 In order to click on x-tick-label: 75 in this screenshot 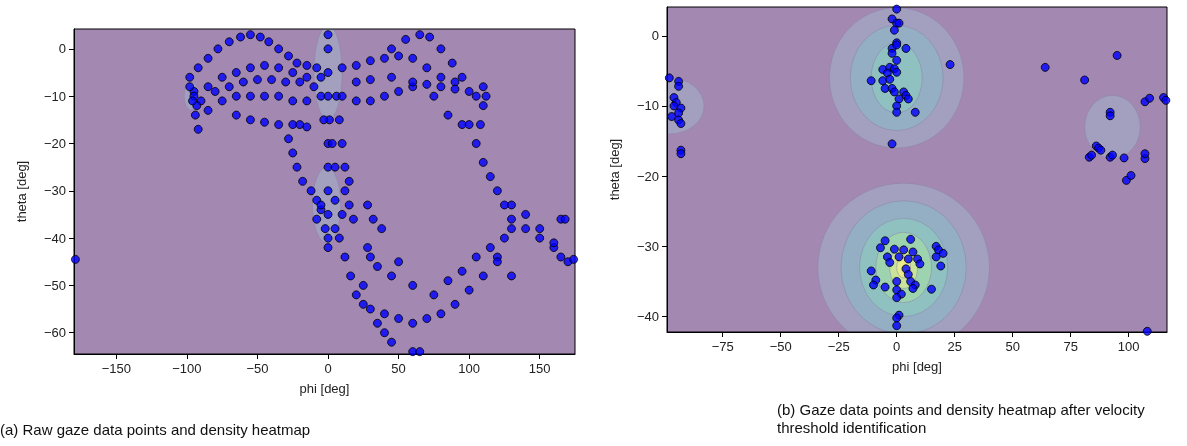, I will do `click(1070, 346)`.